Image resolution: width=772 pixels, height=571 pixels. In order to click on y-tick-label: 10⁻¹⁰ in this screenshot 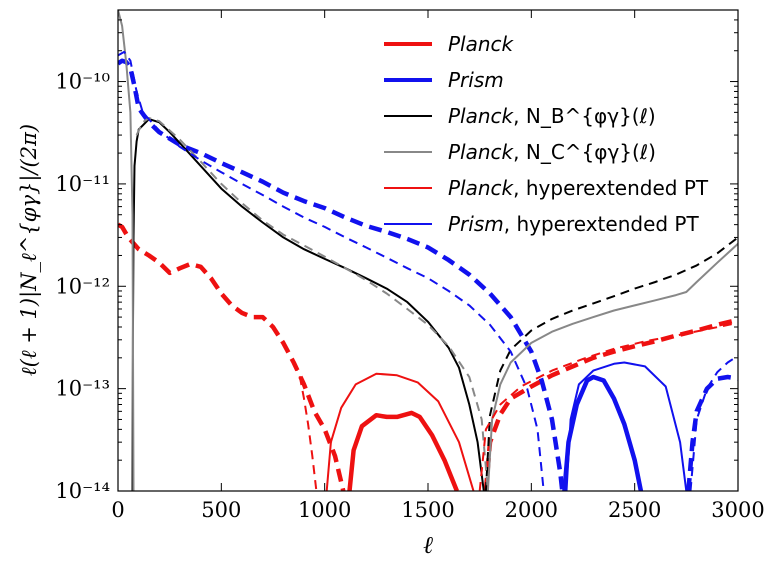, I will do `click(82, 82)`.